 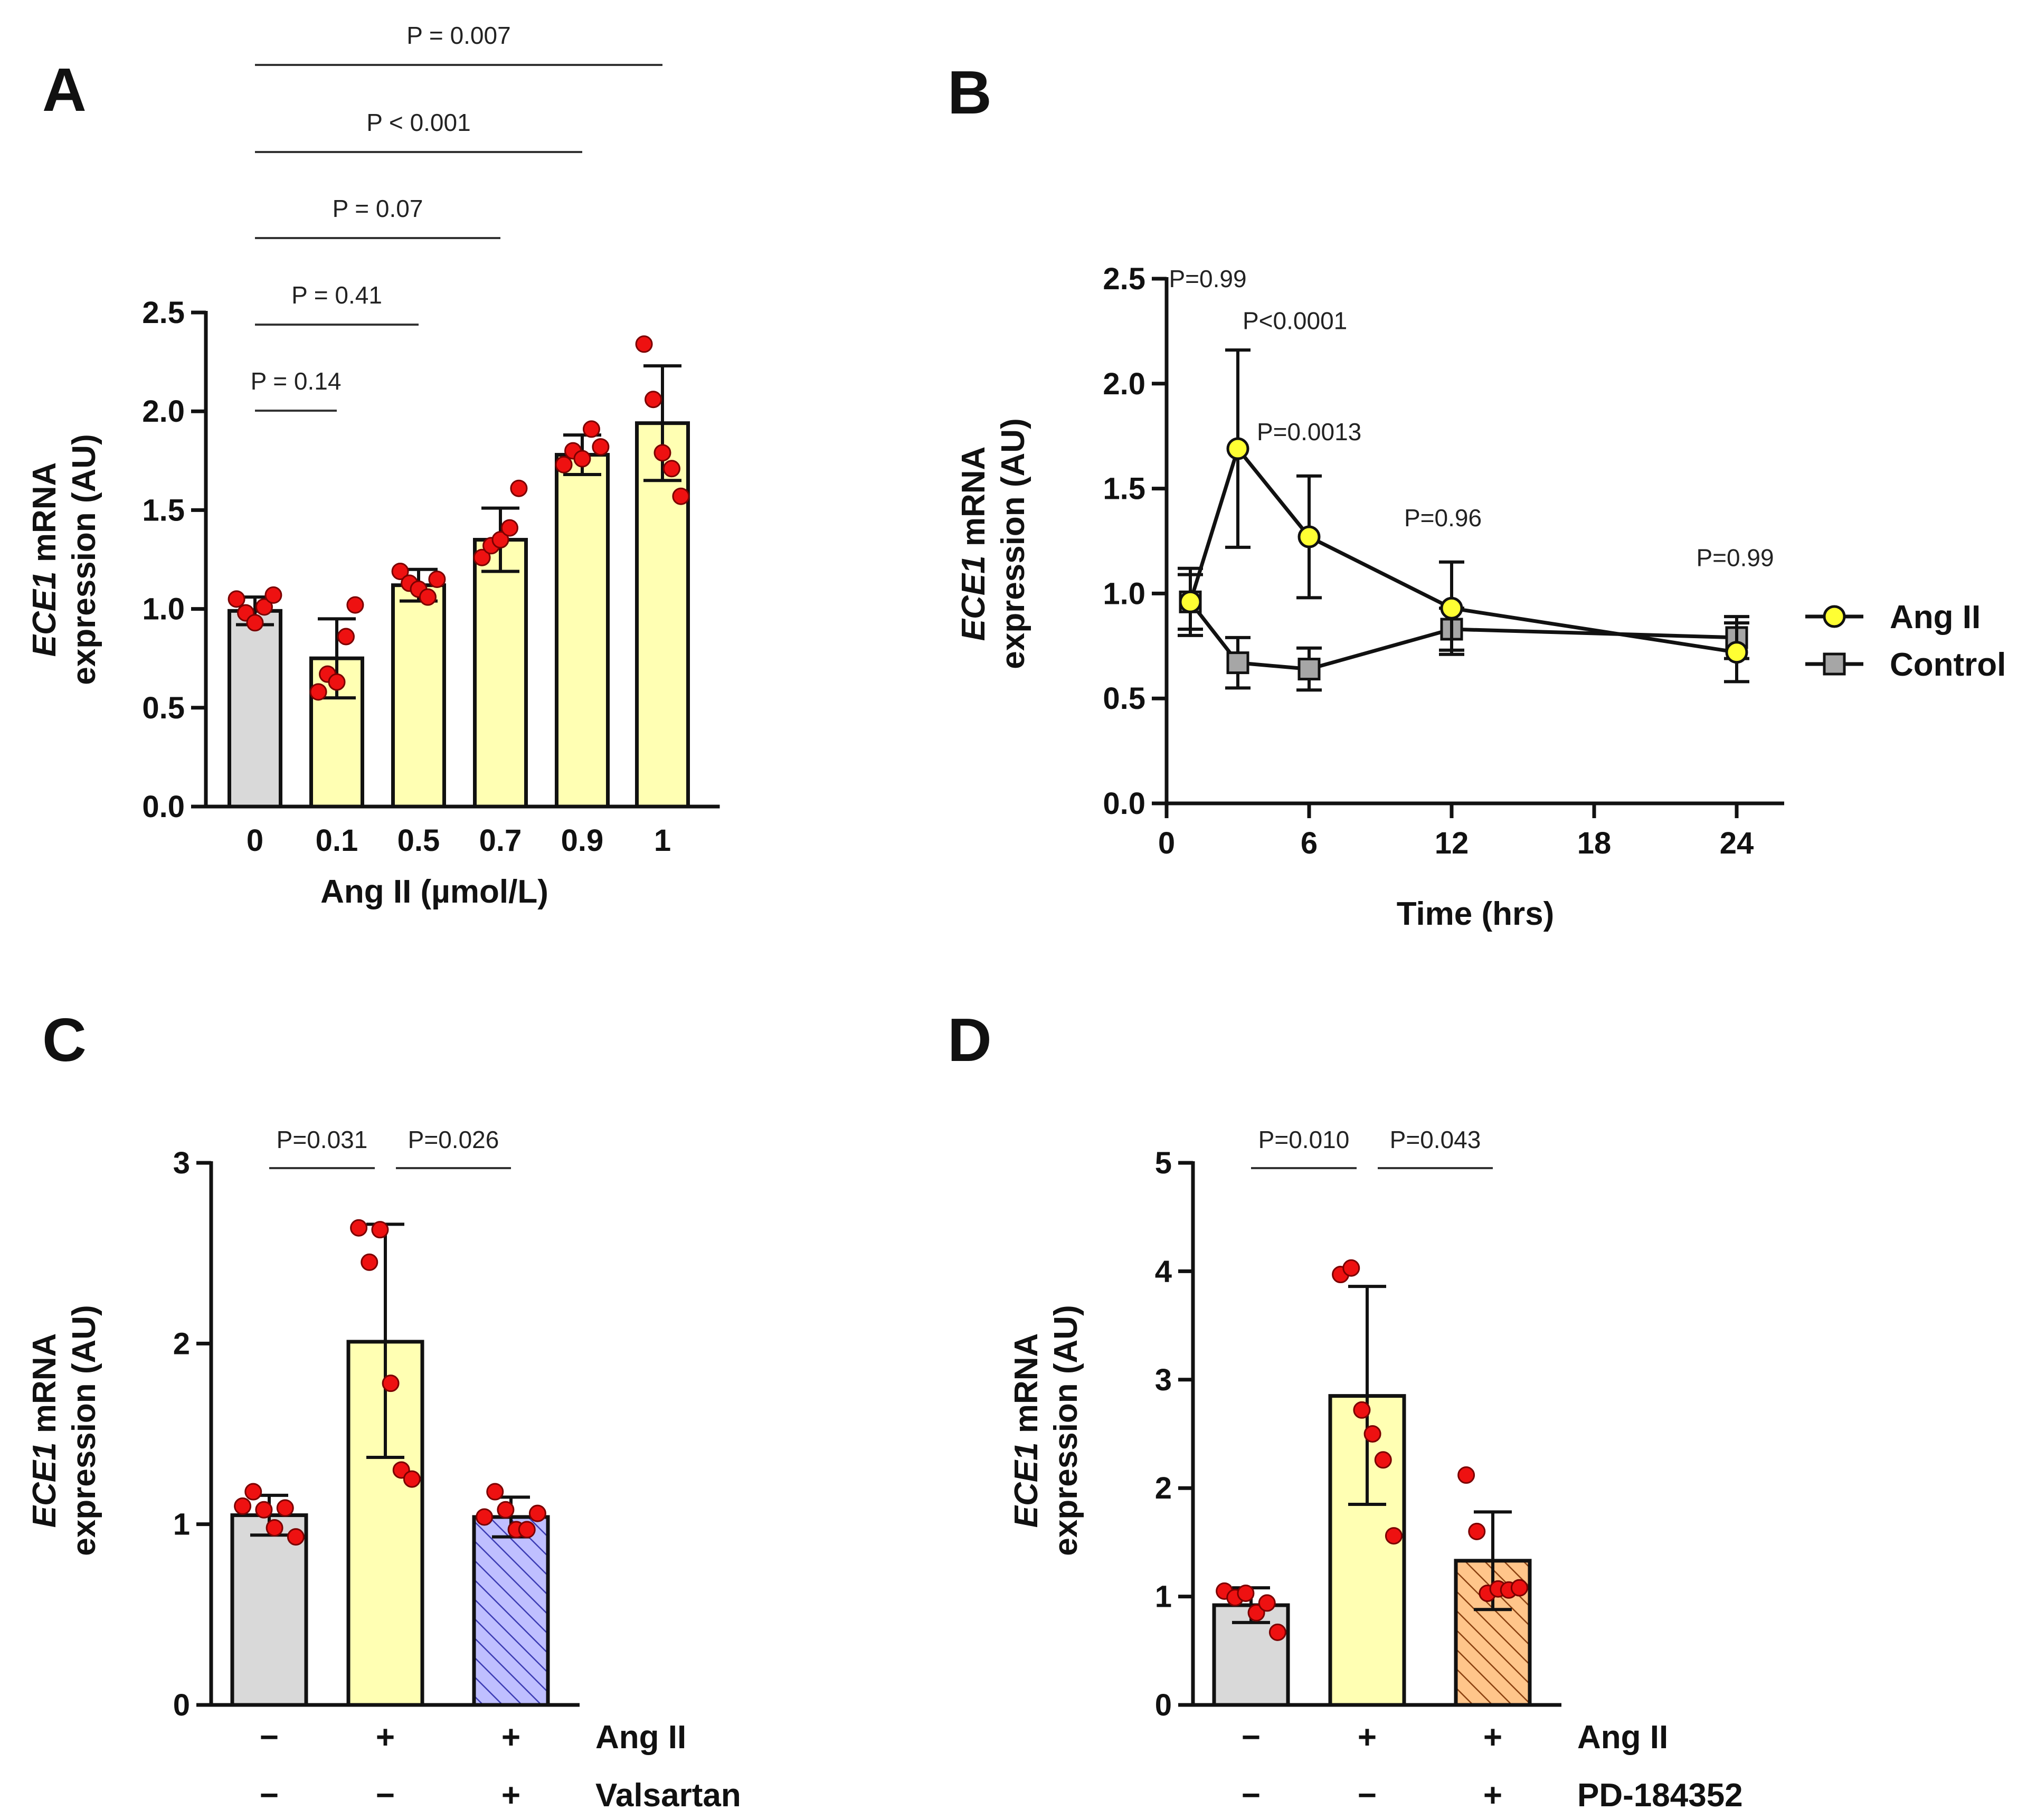 I want to click on legend-label-angii: Ang II, so click(x=1935, y=618).